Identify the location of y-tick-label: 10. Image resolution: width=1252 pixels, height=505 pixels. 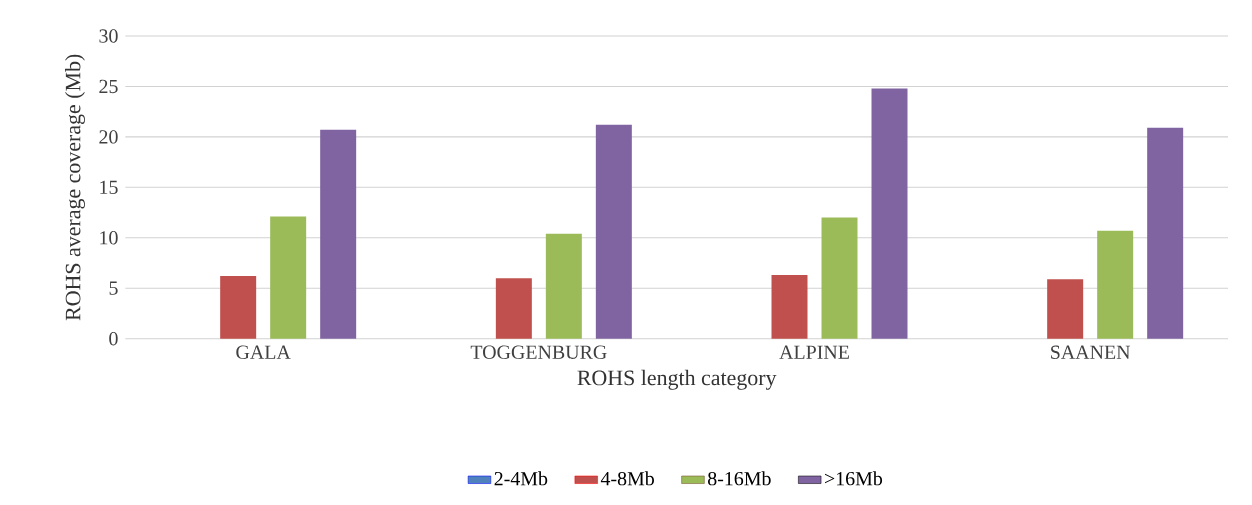
(109, 237).